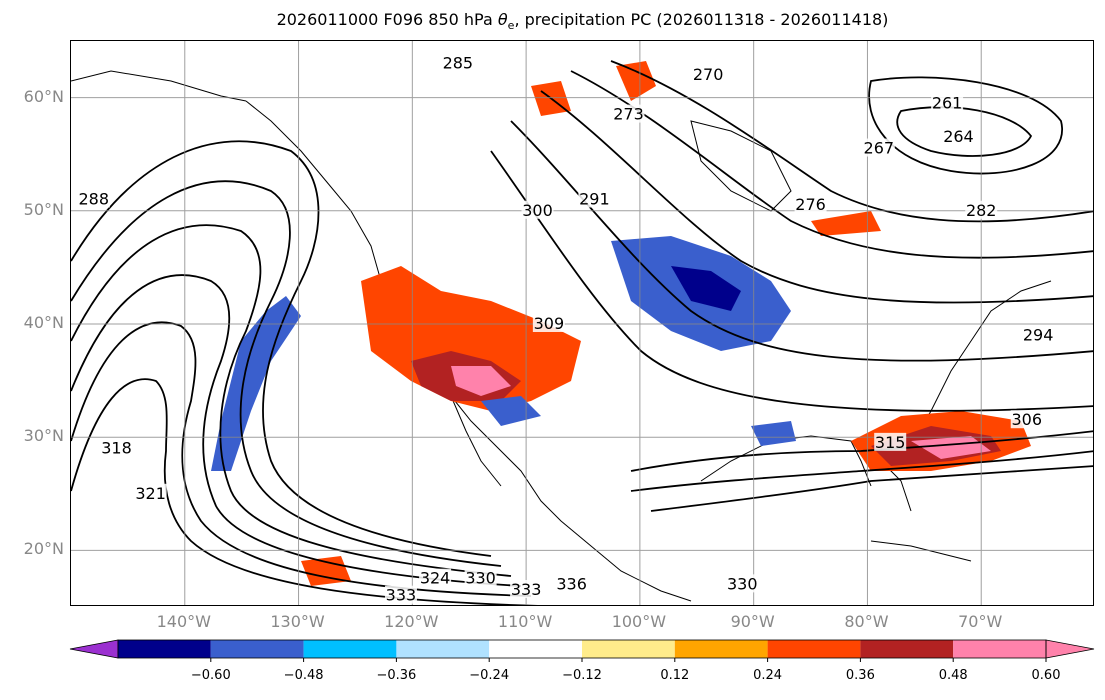 The width and height of the screenshot is (1105, 700). Describe the element at coordinates (846, 223) in the screenshot. I see `precip-blob-atlantic` at that location.